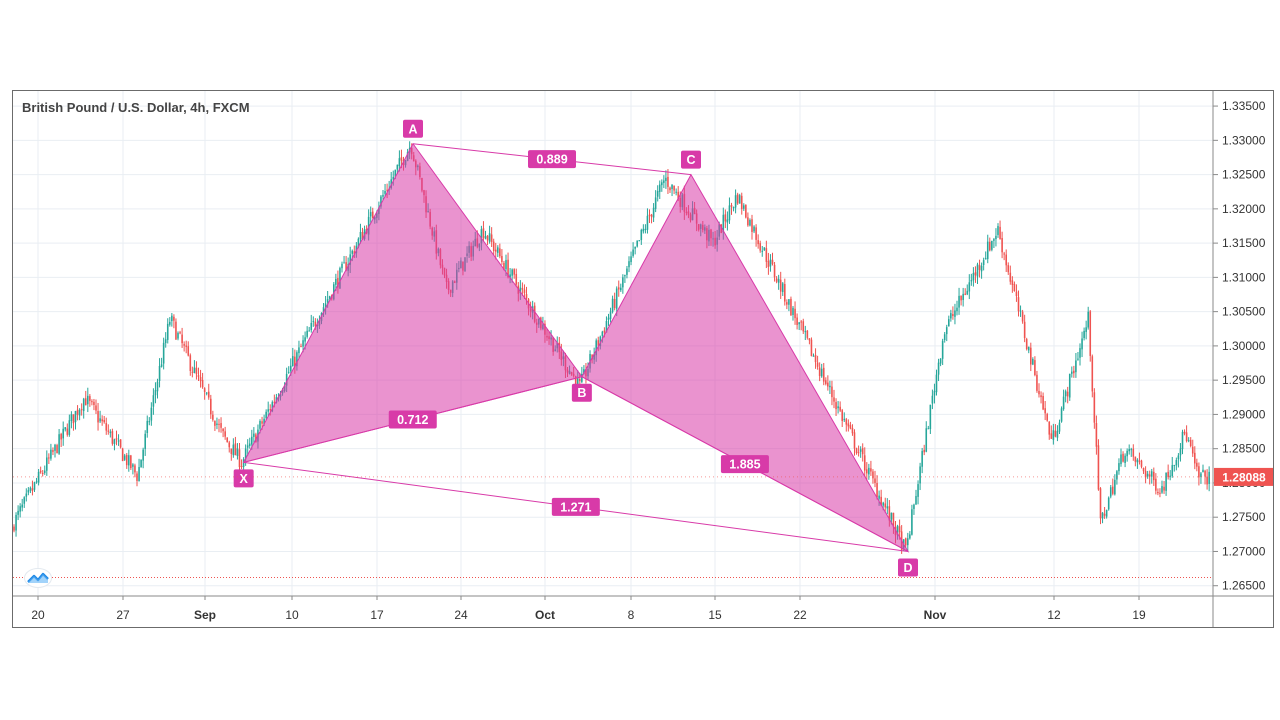 The width and height of the screenshot is (1280, 720). I want to click on tradingview-logo-icon, so click(38, 578).